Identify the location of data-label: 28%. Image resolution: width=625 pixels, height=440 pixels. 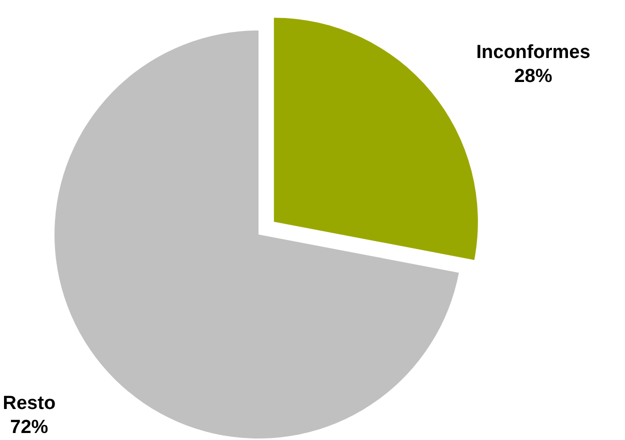
(533, 77).